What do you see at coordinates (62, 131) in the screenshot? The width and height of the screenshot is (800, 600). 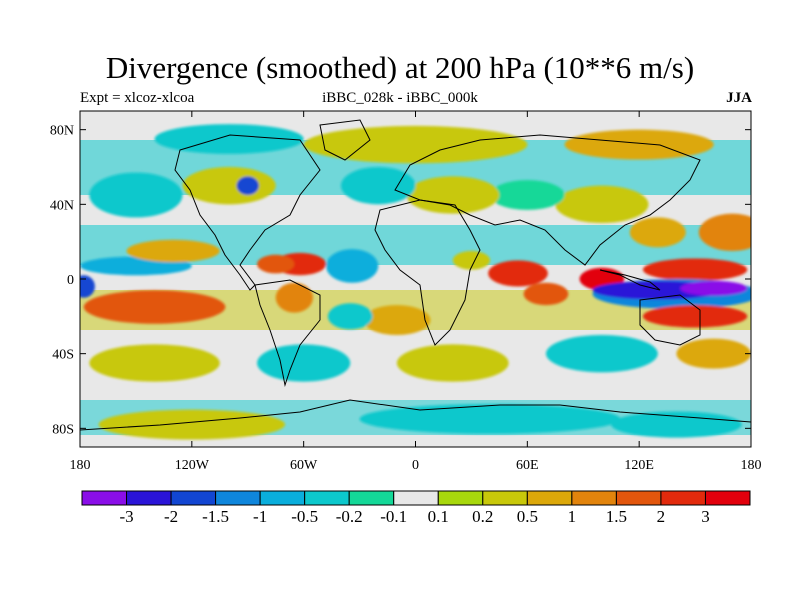 I see `y-tick-label-0: 80N` at bounding box center [62, 131].